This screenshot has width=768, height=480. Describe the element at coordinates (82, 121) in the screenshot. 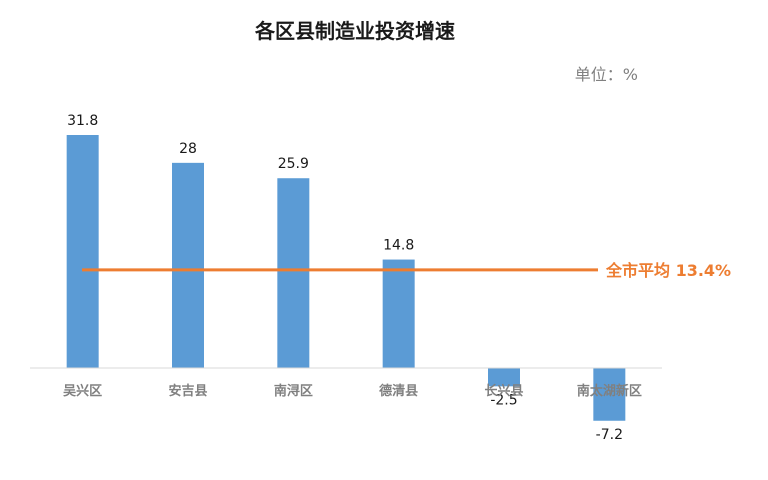

I see `data-label: 31.8` at that location.